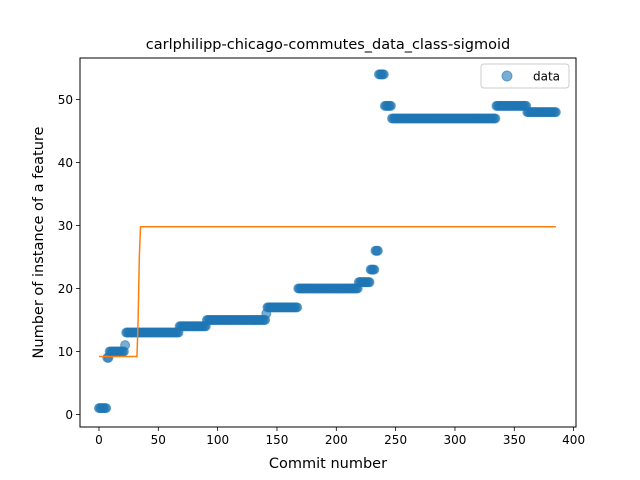  What do you see at coordinates (277, 440) in the screenshot?
I see `x-tick-label: 150` at bounding box center [277, 440].